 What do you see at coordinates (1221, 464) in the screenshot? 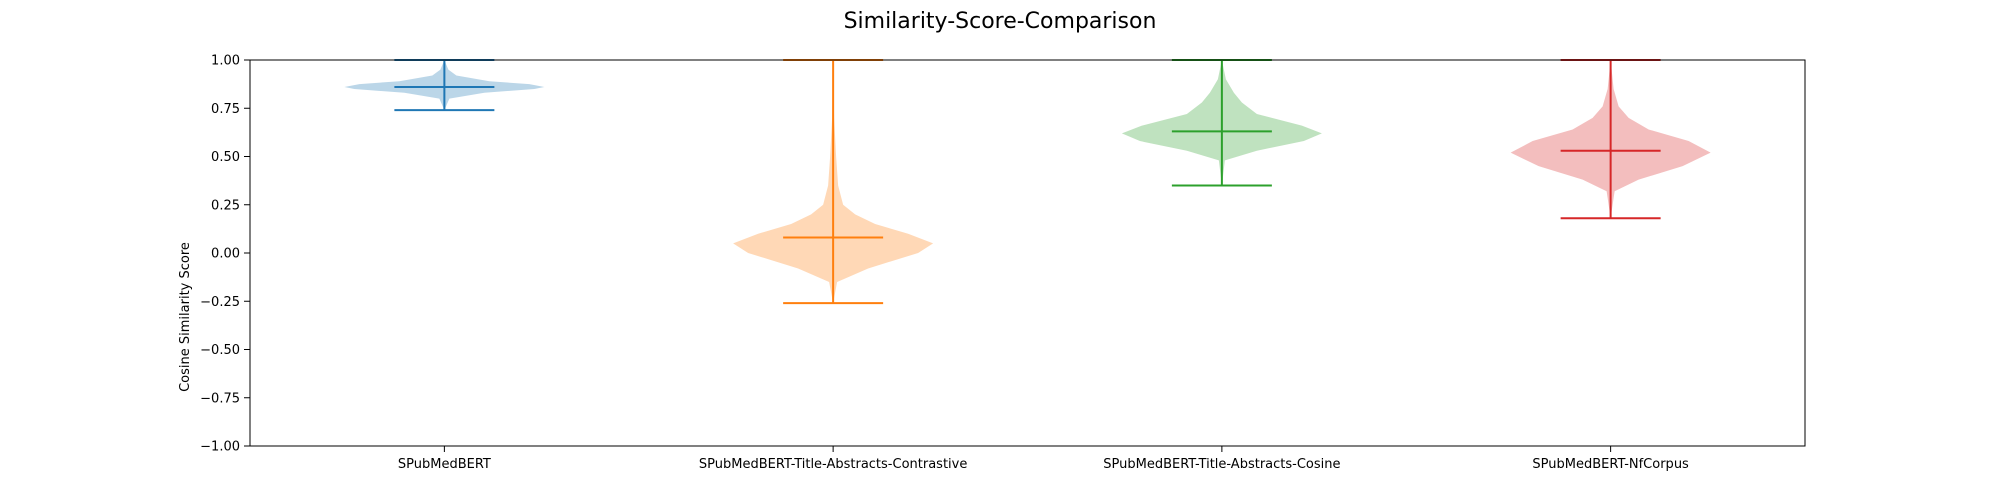
I see `x-tick-label: SPubMedBERT-Title-Abstracts-Cosine` at bounding box center [1221, 464].